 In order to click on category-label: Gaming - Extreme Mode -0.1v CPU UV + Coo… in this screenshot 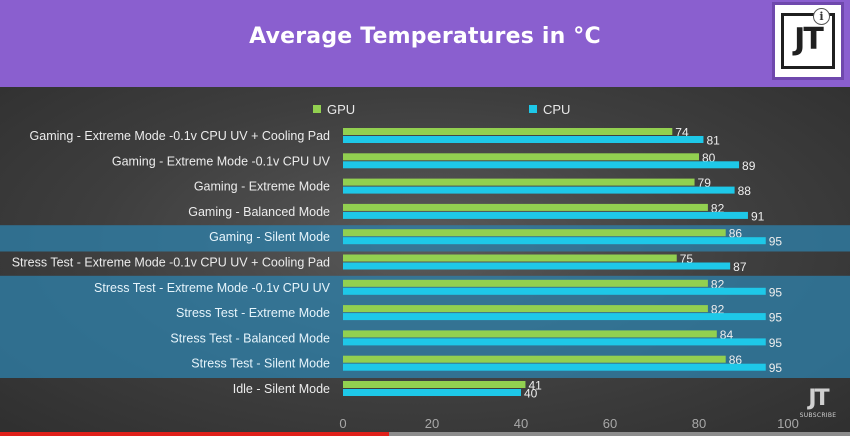, I will do `click(180, 136)`.